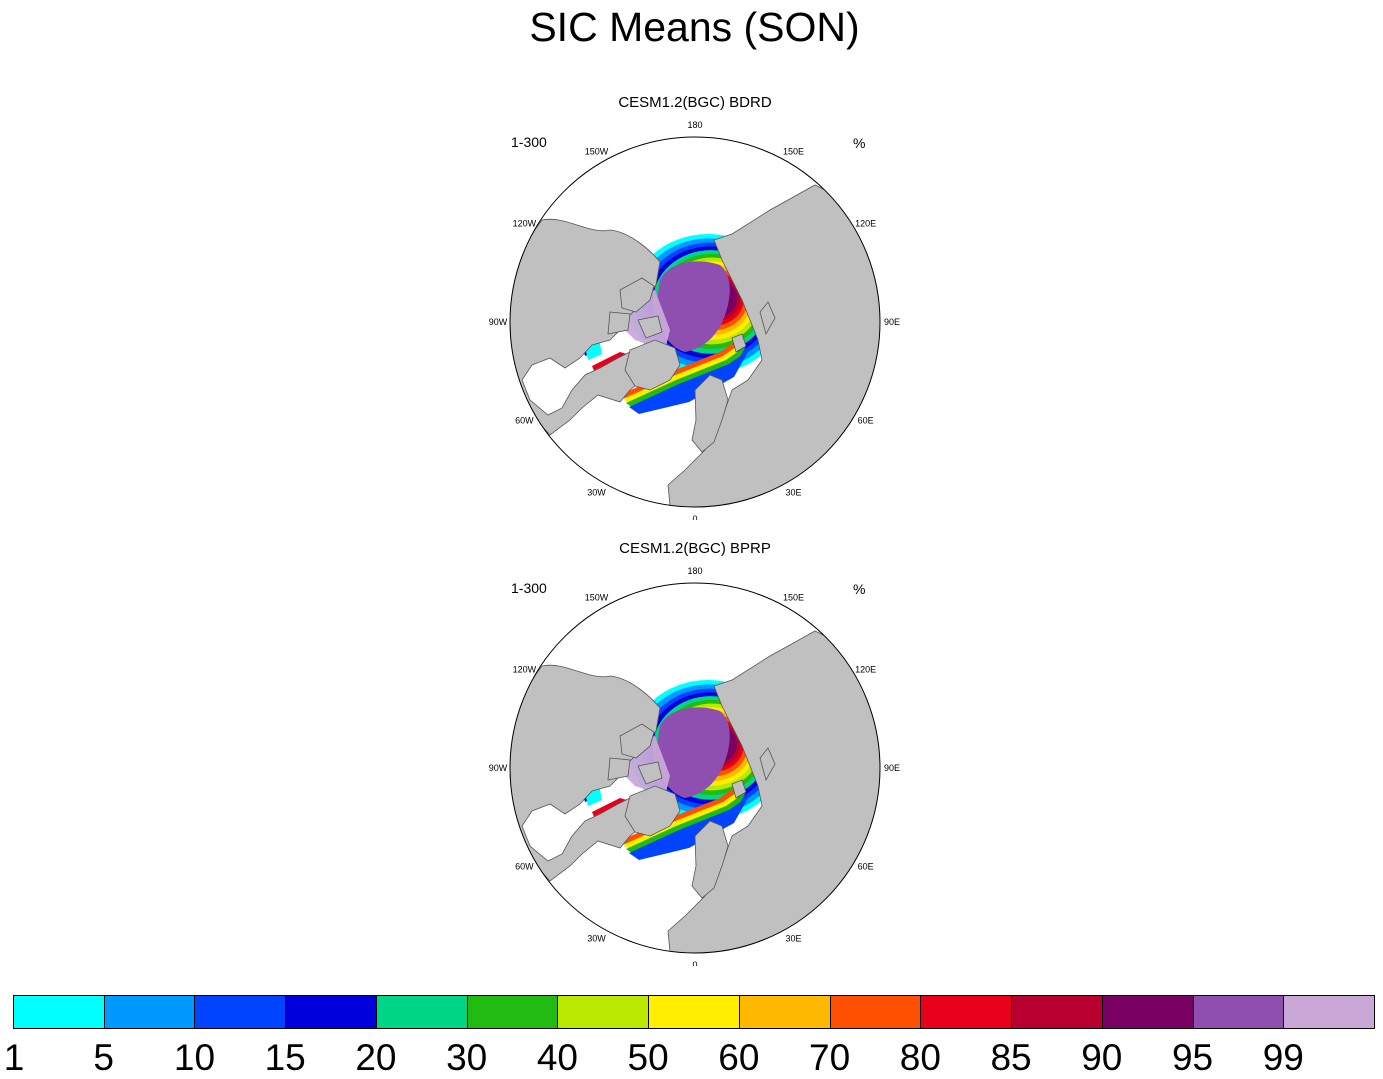 This screenshot has width=1383, height=1079. What do you see at coordinates (648, 1057) in the screenshot?
I see `colorbar-label: 50` at bounding box center [648, 1057].